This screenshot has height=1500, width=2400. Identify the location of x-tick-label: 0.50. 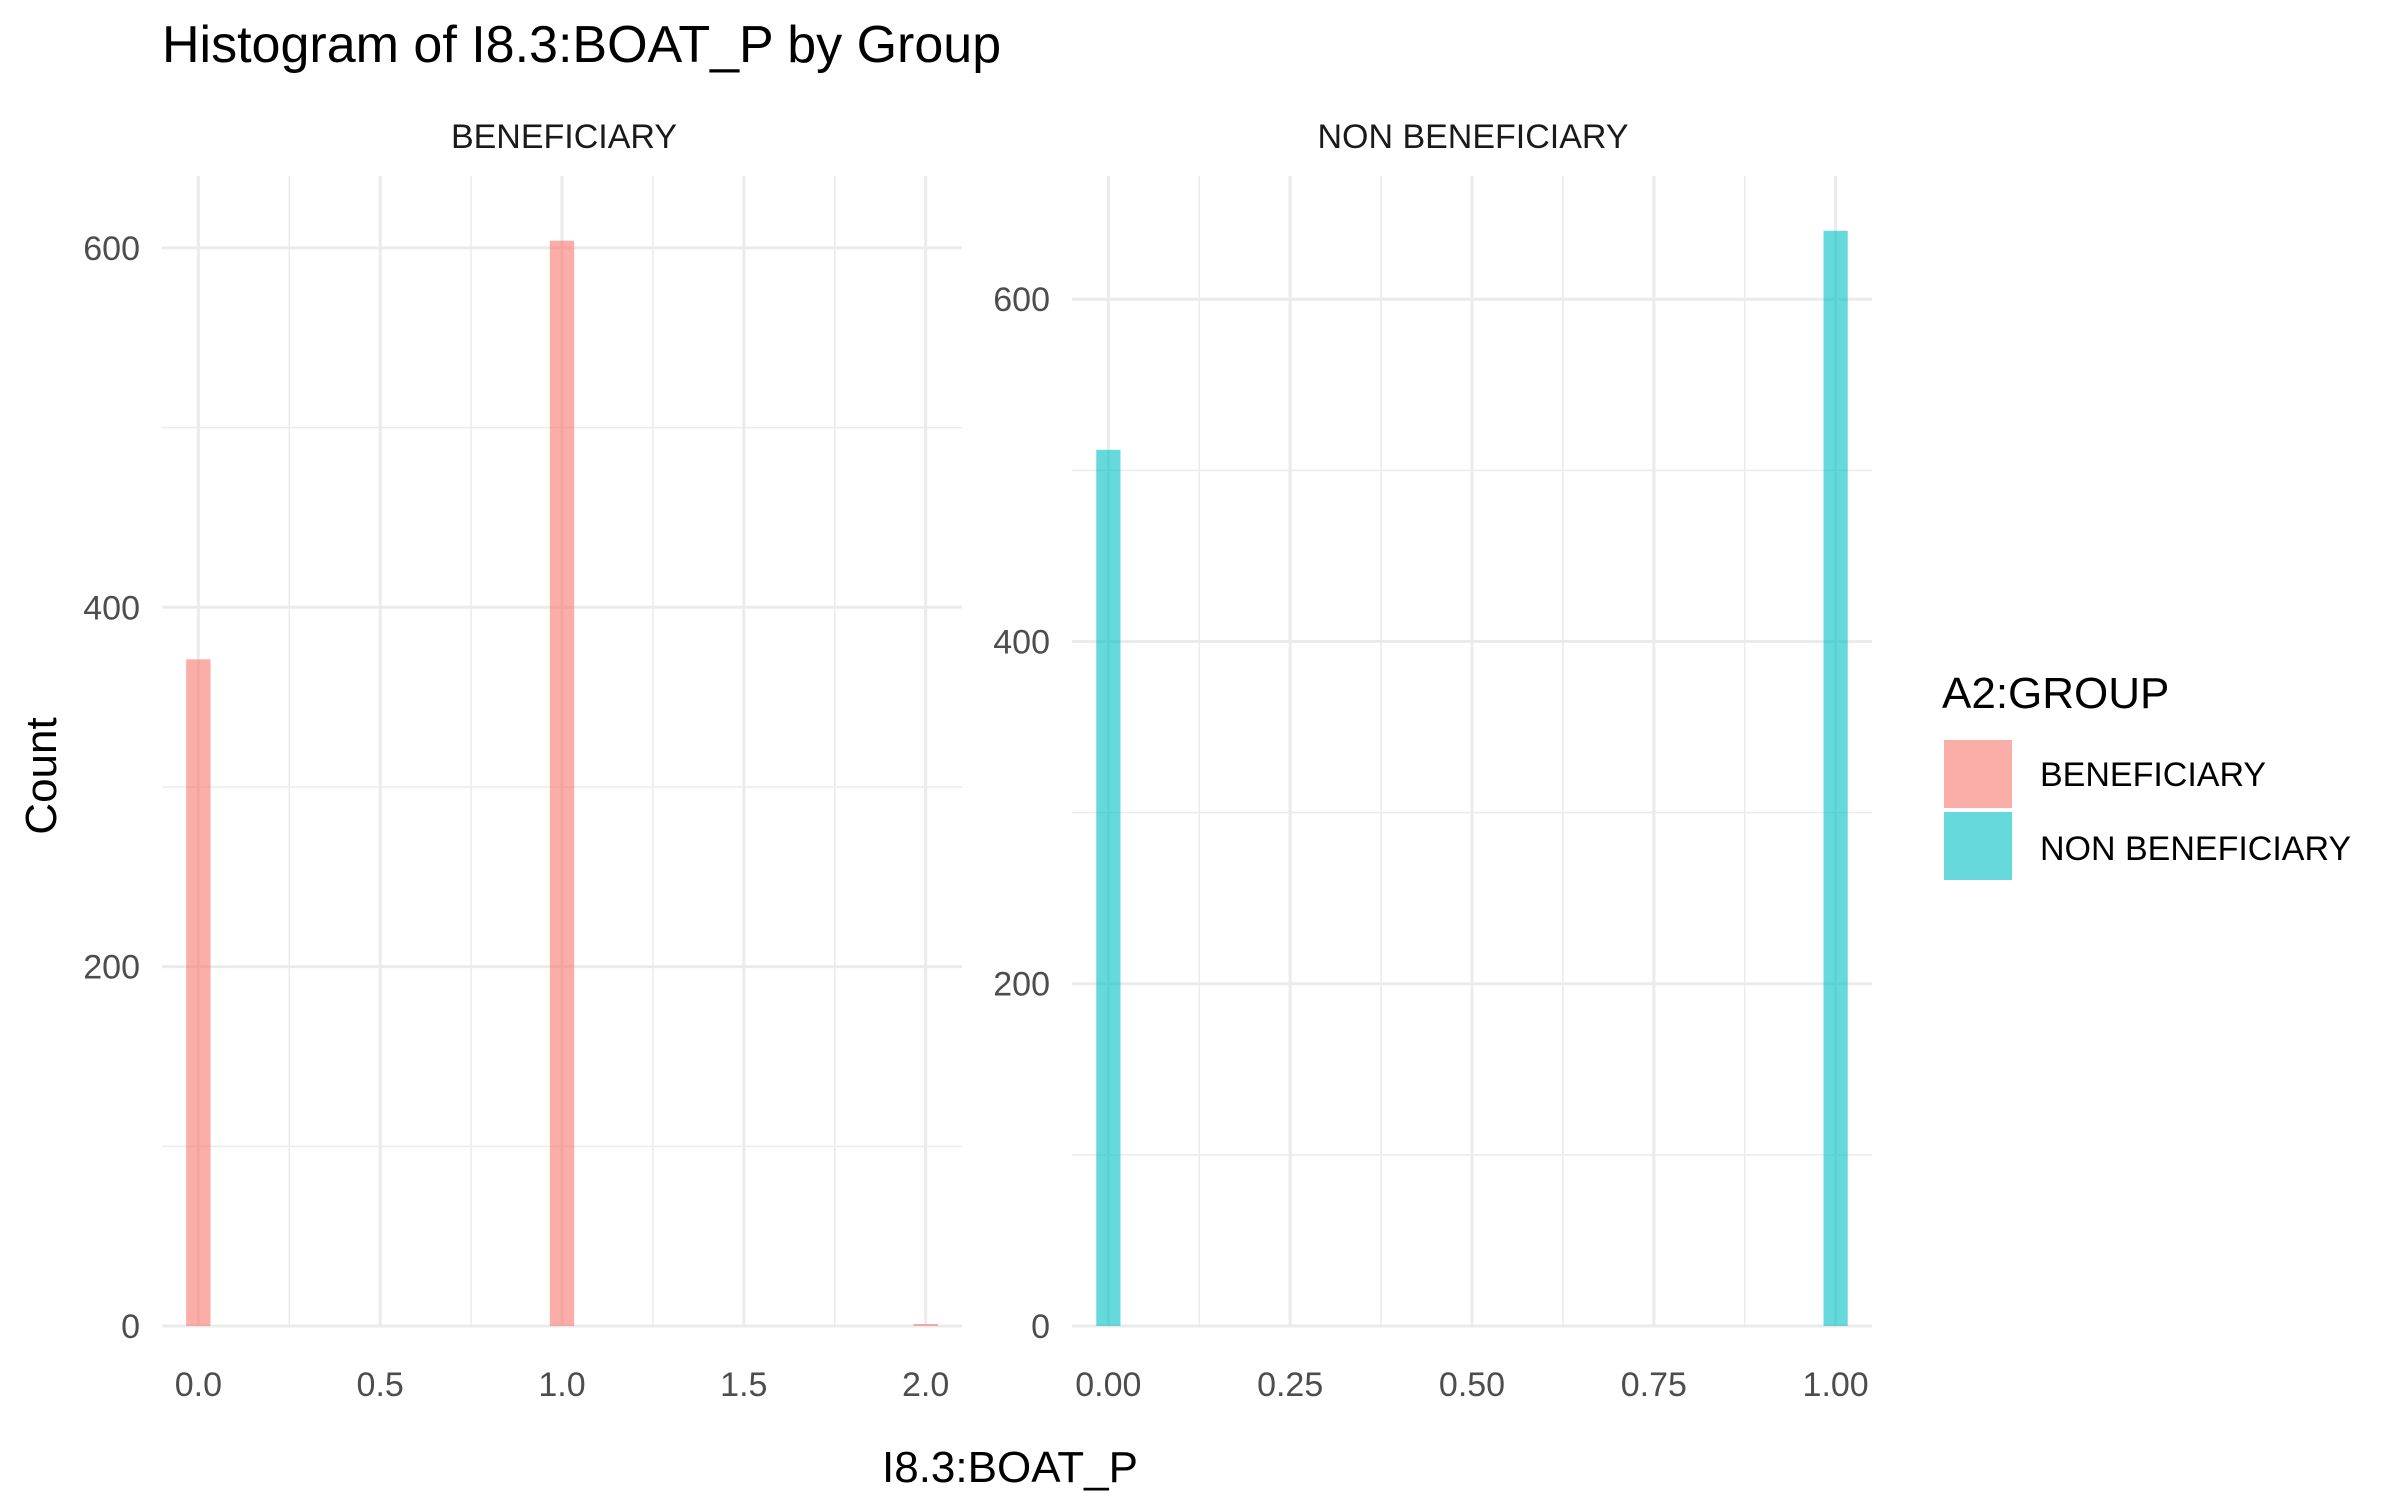
(1472, 1385).